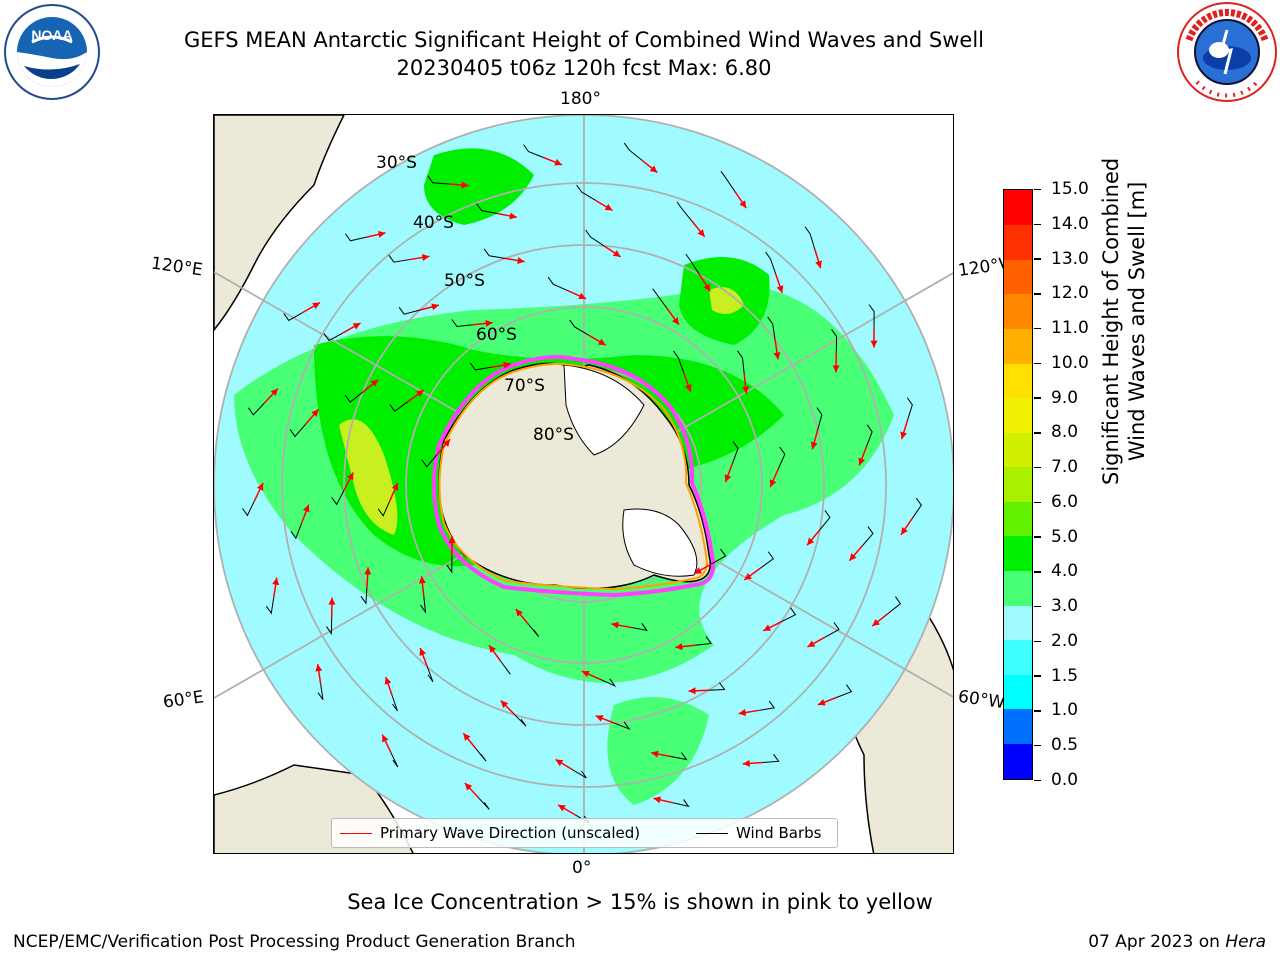  I want to click on colorbar-tick-label: 0.5, so click(1056, 745).